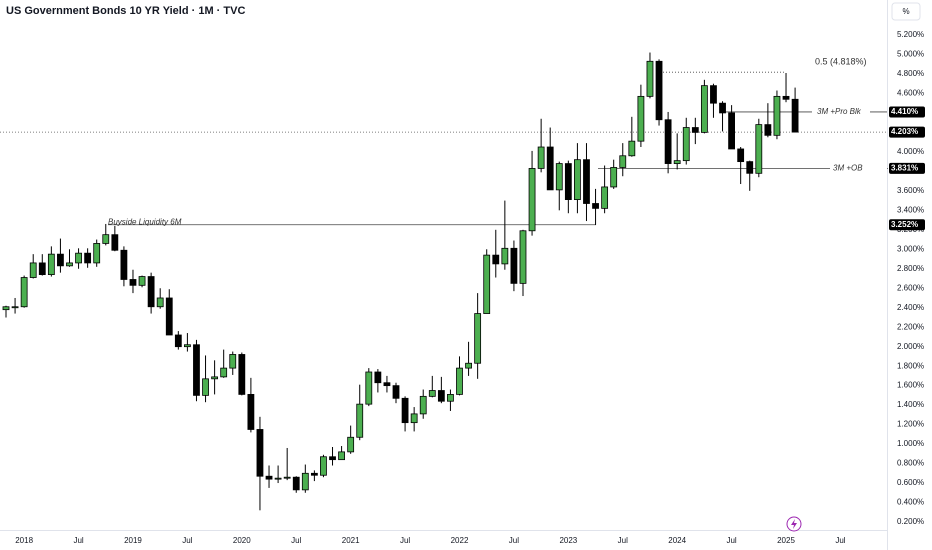  I want to click on unit-button, so click(906, 11).